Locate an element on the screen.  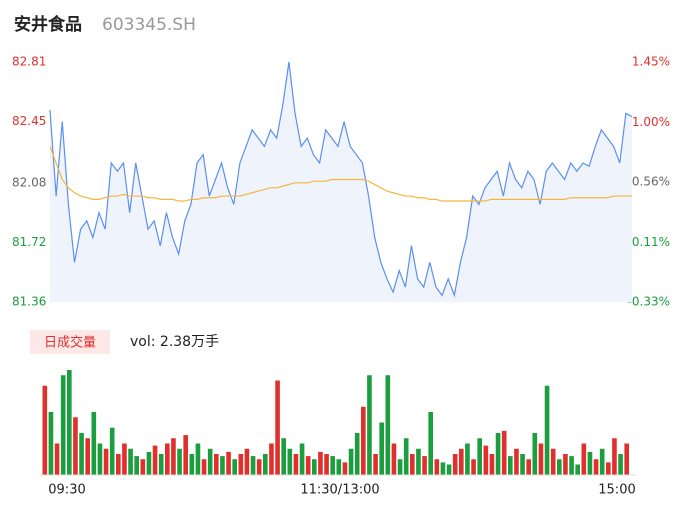
y-tick-label: 82.81 is located at coordinates (29, 62).